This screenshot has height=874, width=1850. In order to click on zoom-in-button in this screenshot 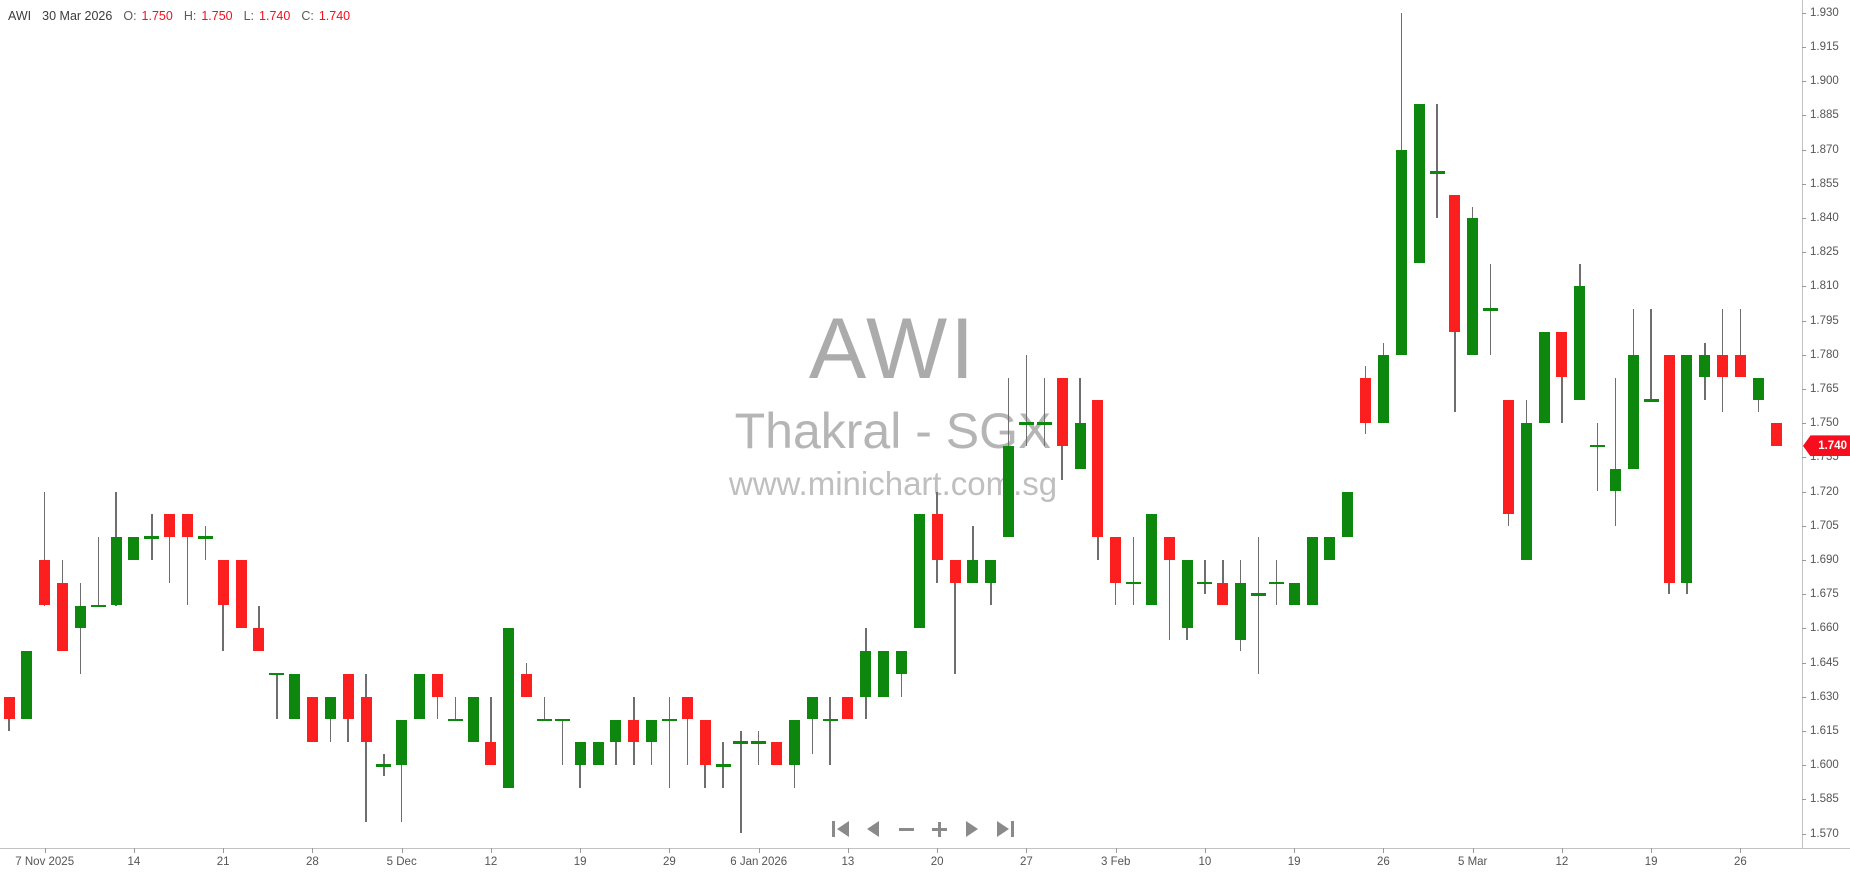, I will do `click(939, 829)`.